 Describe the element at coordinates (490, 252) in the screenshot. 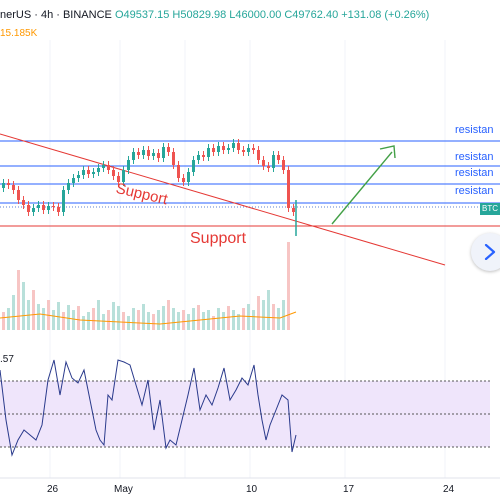

I see `chevron-right-icon` at that location.